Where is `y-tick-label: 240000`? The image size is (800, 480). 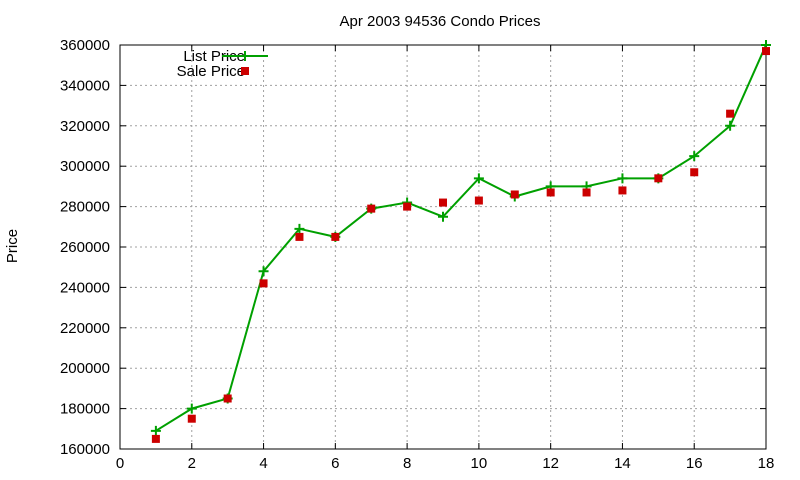
y-tick-label: 240000 is located at coordinates (85, 287).